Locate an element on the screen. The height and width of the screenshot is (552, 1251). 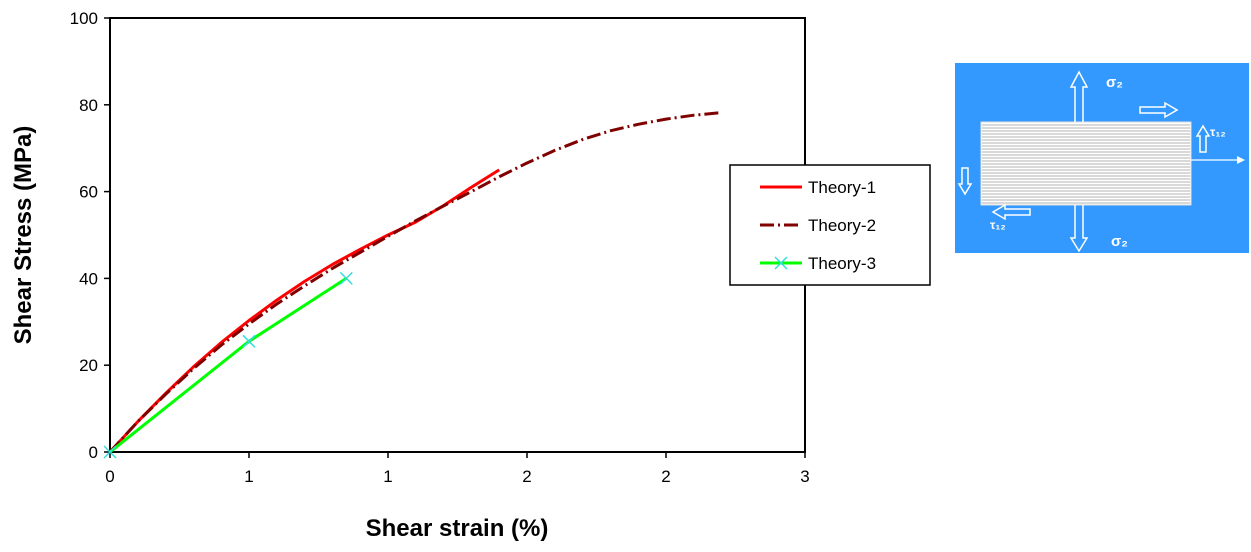
y-axis-ticks: 0 20 40 60 80 100 is located at coordinates (90, 235).